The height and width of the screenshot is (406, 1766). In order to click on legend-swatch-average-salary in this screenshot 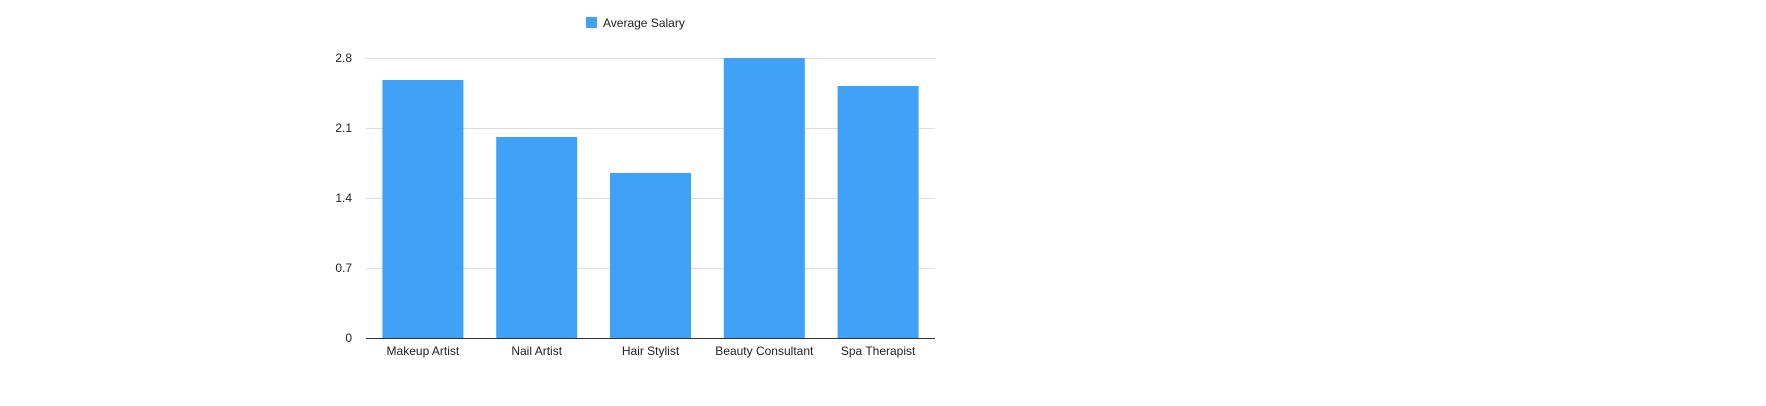, I will do `click(591, 22)`.